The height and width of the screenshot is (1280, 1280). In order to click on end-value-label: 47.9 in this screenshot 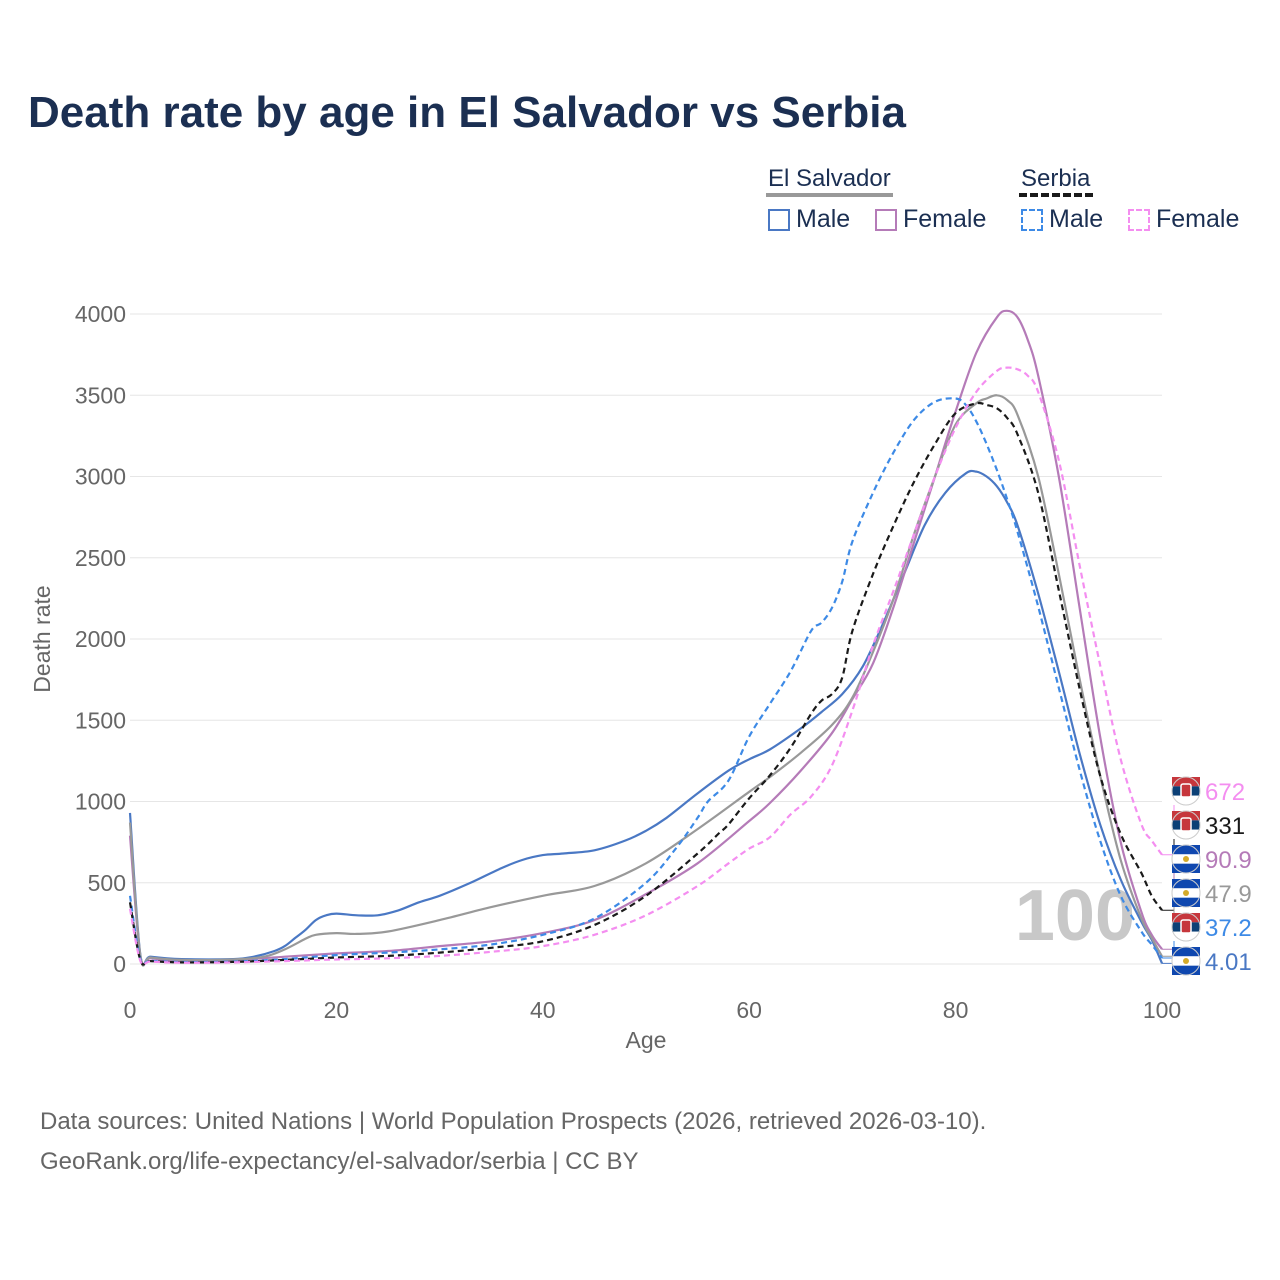, I will do `click(1228, 894)`.